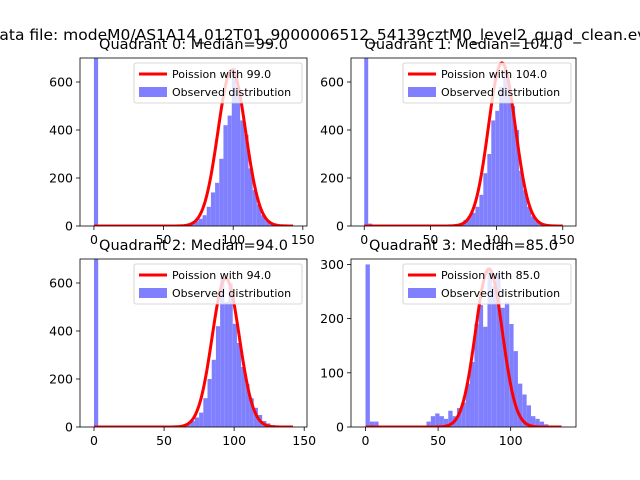 The image size is (640, 480). Describe the element at coordinates (218, 83) in the screenshot. I see `legend: Poission with 99.0 Observed distribution` at that location.